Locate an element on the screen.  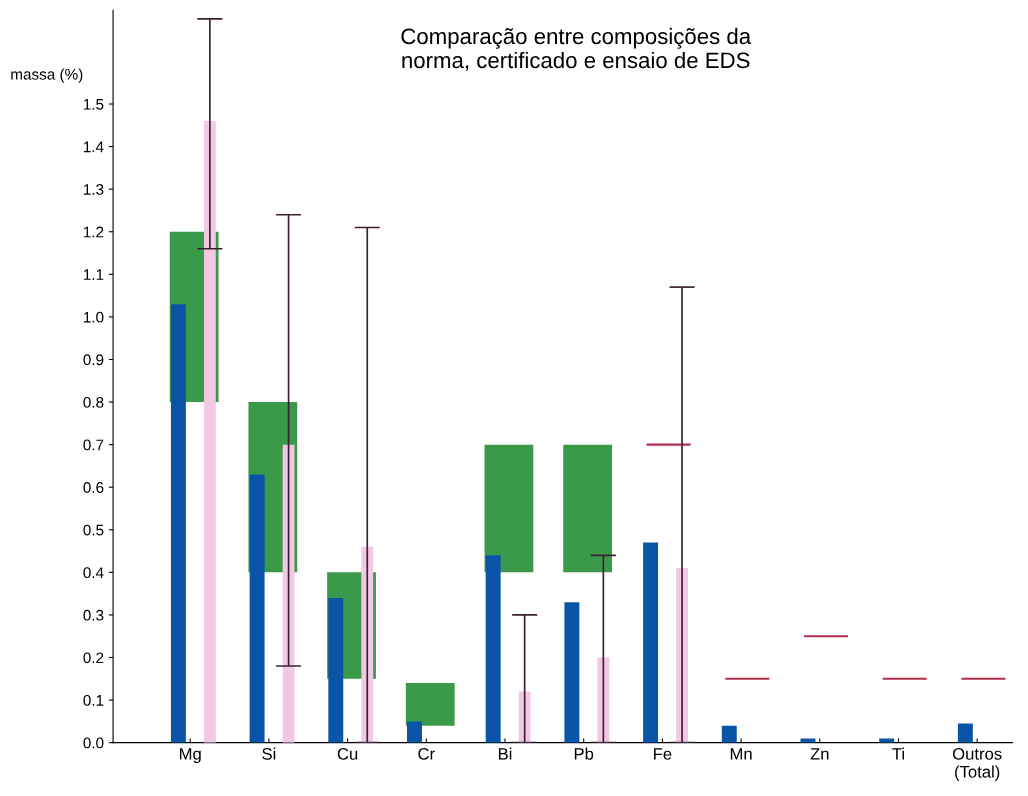
y-tick-label: 0.9 is located at coordinates (93, 360).